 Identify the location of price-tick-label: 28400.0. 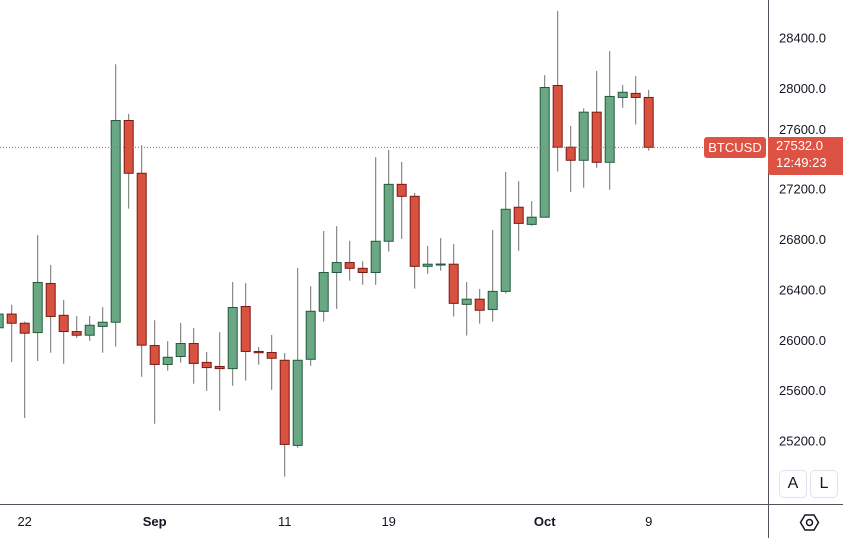
(802, 38).